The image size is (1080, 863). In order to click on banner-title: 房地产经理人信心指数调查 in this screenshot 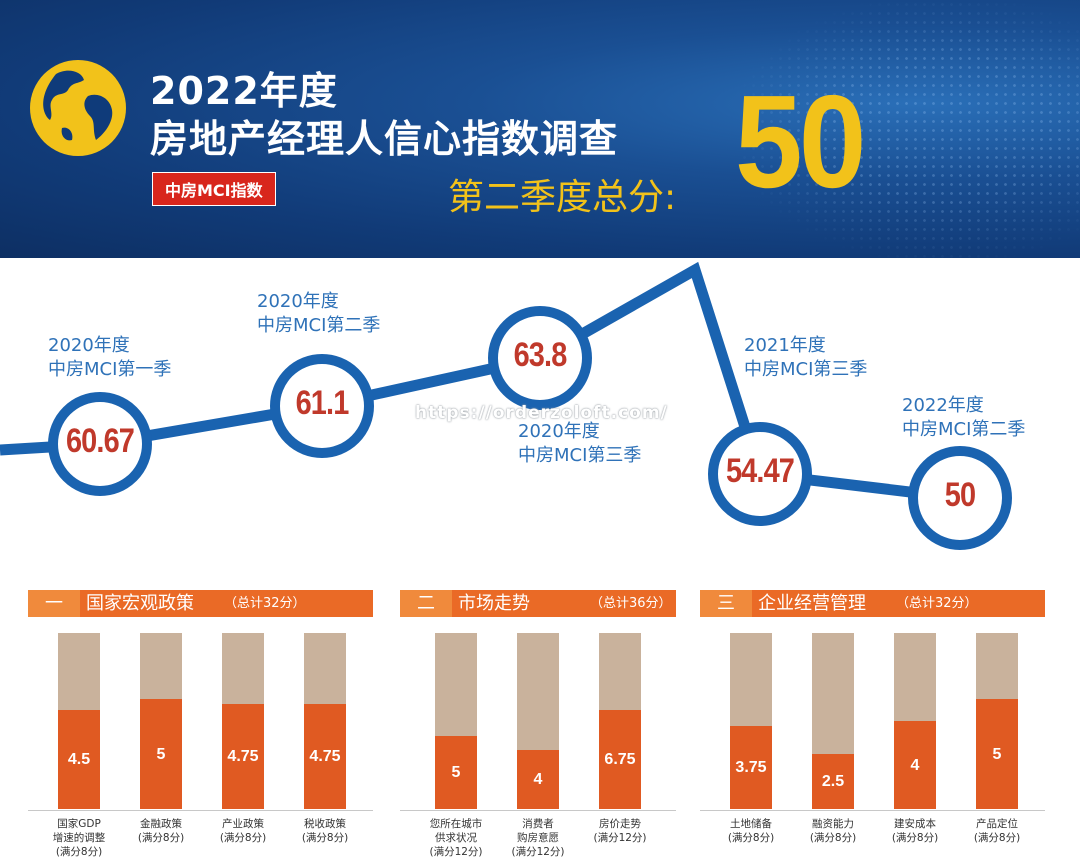, I will do `click(384, 139)`.